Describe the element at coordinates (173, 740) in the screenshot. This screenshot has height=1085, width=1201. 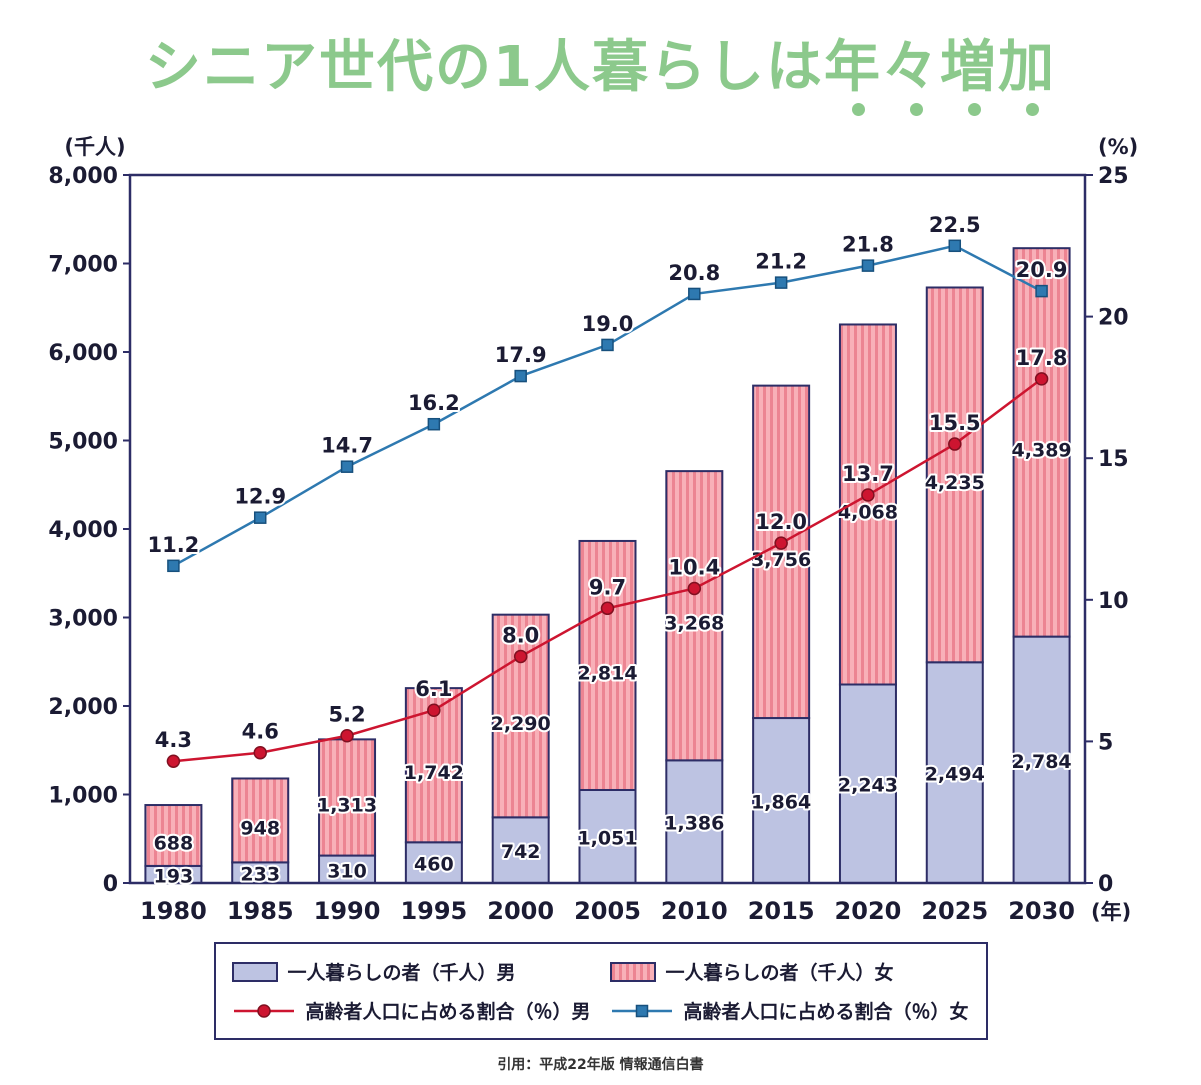
I see `svg-text: 4.3` at that location.